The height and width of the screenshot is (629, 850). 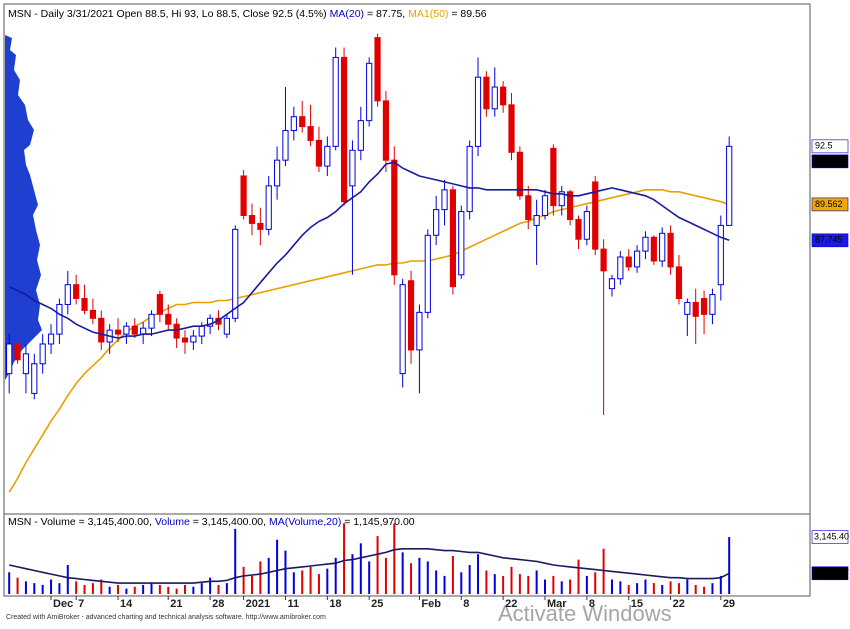 What do you see at coordinates (431, 604) in the screenshot?
I see `x-tick-label: Feb` at bounding box center [431, 604].